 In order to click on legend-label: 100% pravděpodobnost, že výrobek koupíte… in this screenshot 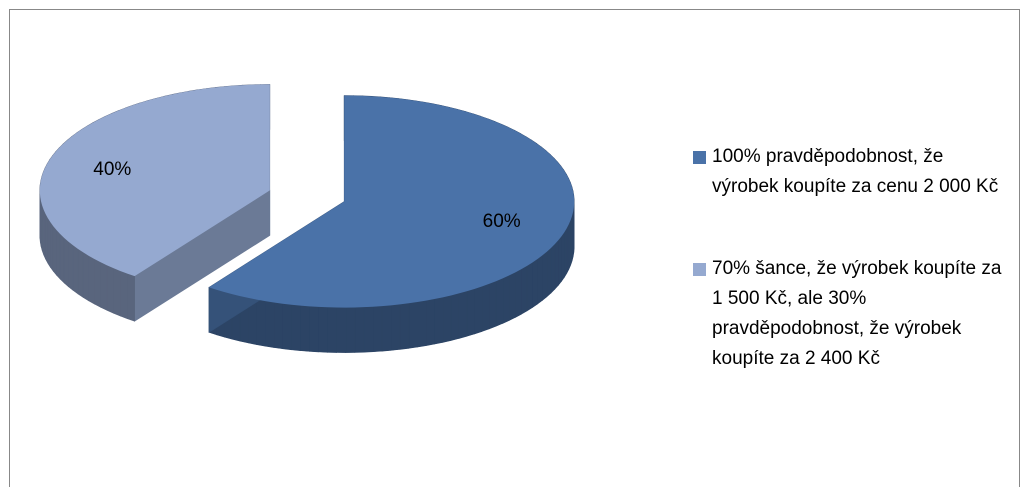, I will do `click(855, 171)`.